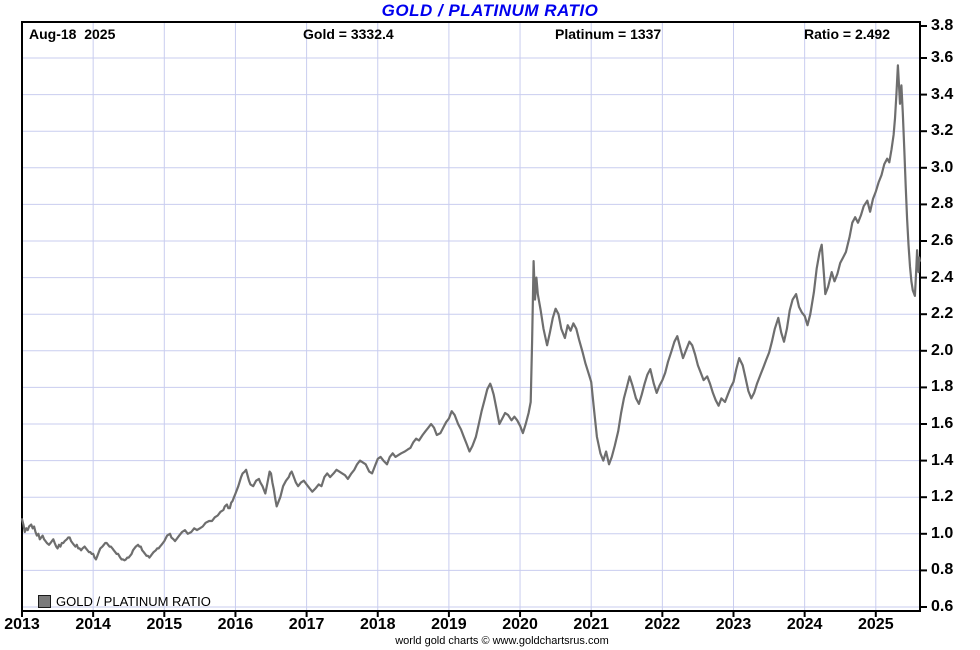 The image size is (980, 650). Describe the element at coordinates (377, 624) in the screenshot. I see `x-tick-label: 2018` at that location.